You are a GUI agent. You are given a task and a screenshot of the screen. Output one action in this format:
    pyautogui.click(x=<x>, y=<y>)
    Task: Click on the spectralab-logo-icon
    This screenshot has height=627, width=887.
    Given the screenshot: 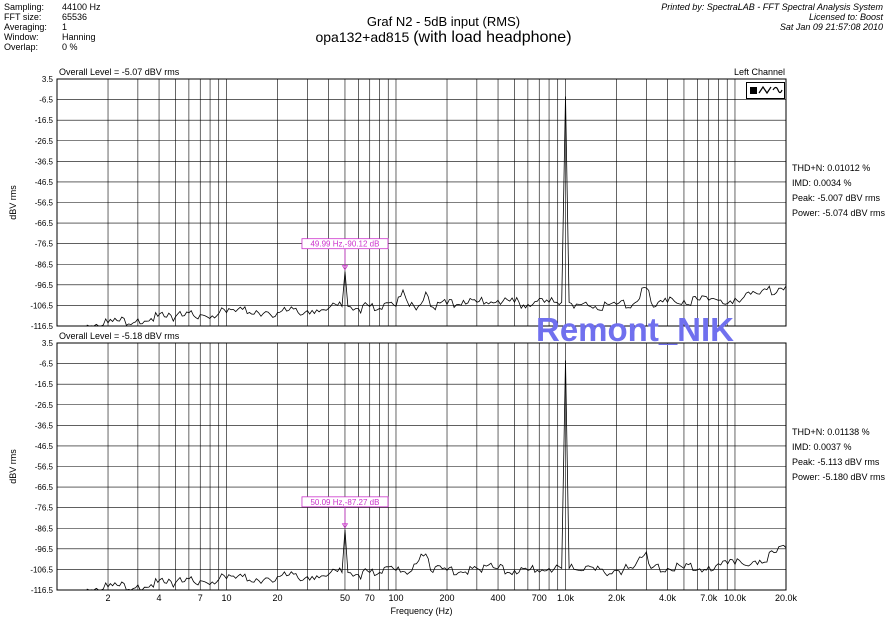 What is the action you would take?
    pyautogui.click(x=765, y=90)
    